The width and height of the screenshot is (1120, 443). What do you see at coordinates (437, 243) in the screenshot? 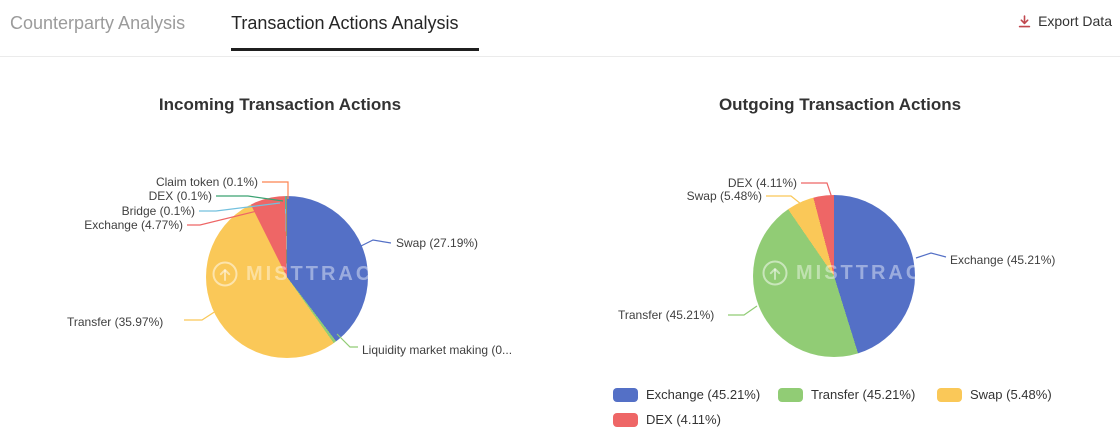
I see `slice-label-swap: Swap (27.19%)` at bounding box center [437, 243].